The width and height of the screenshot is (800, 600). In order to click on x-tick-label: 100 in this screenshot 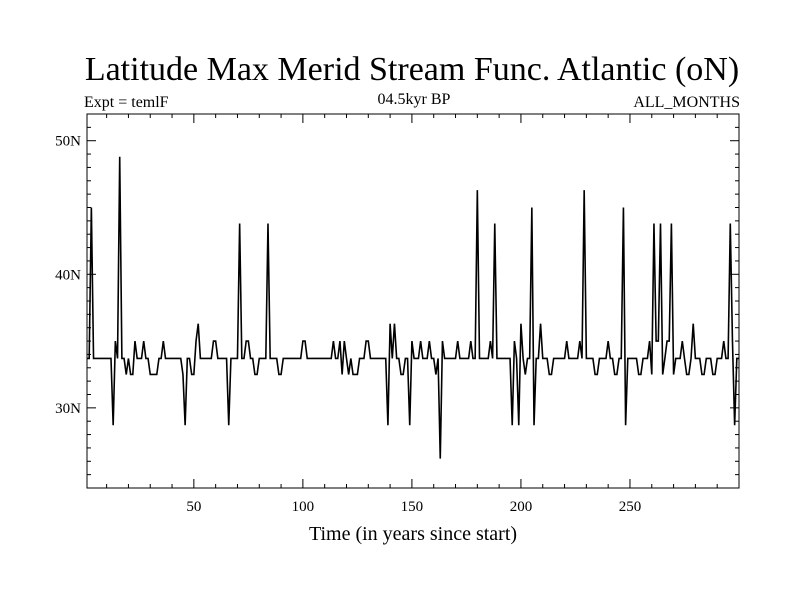, I will do `click(303, 507)`.